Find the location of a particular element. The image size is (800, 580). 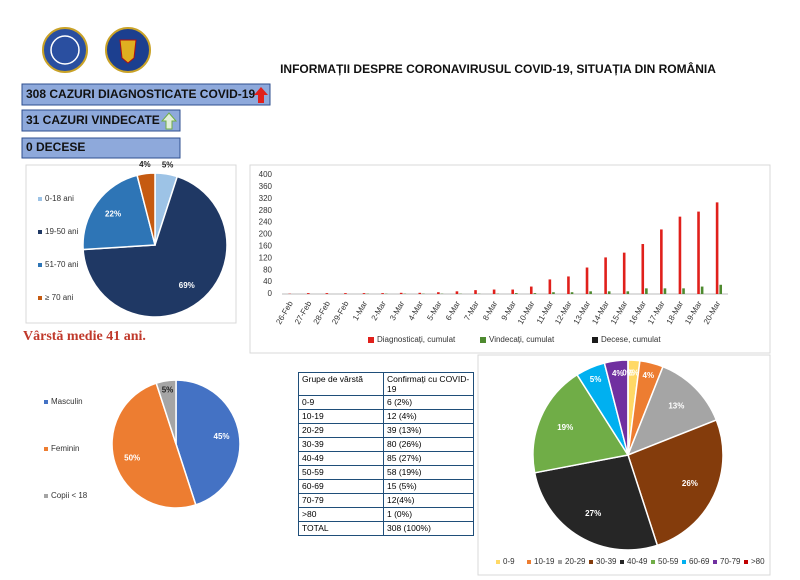

legend-label: 0-18 ani is located at coordinates (59, 198).